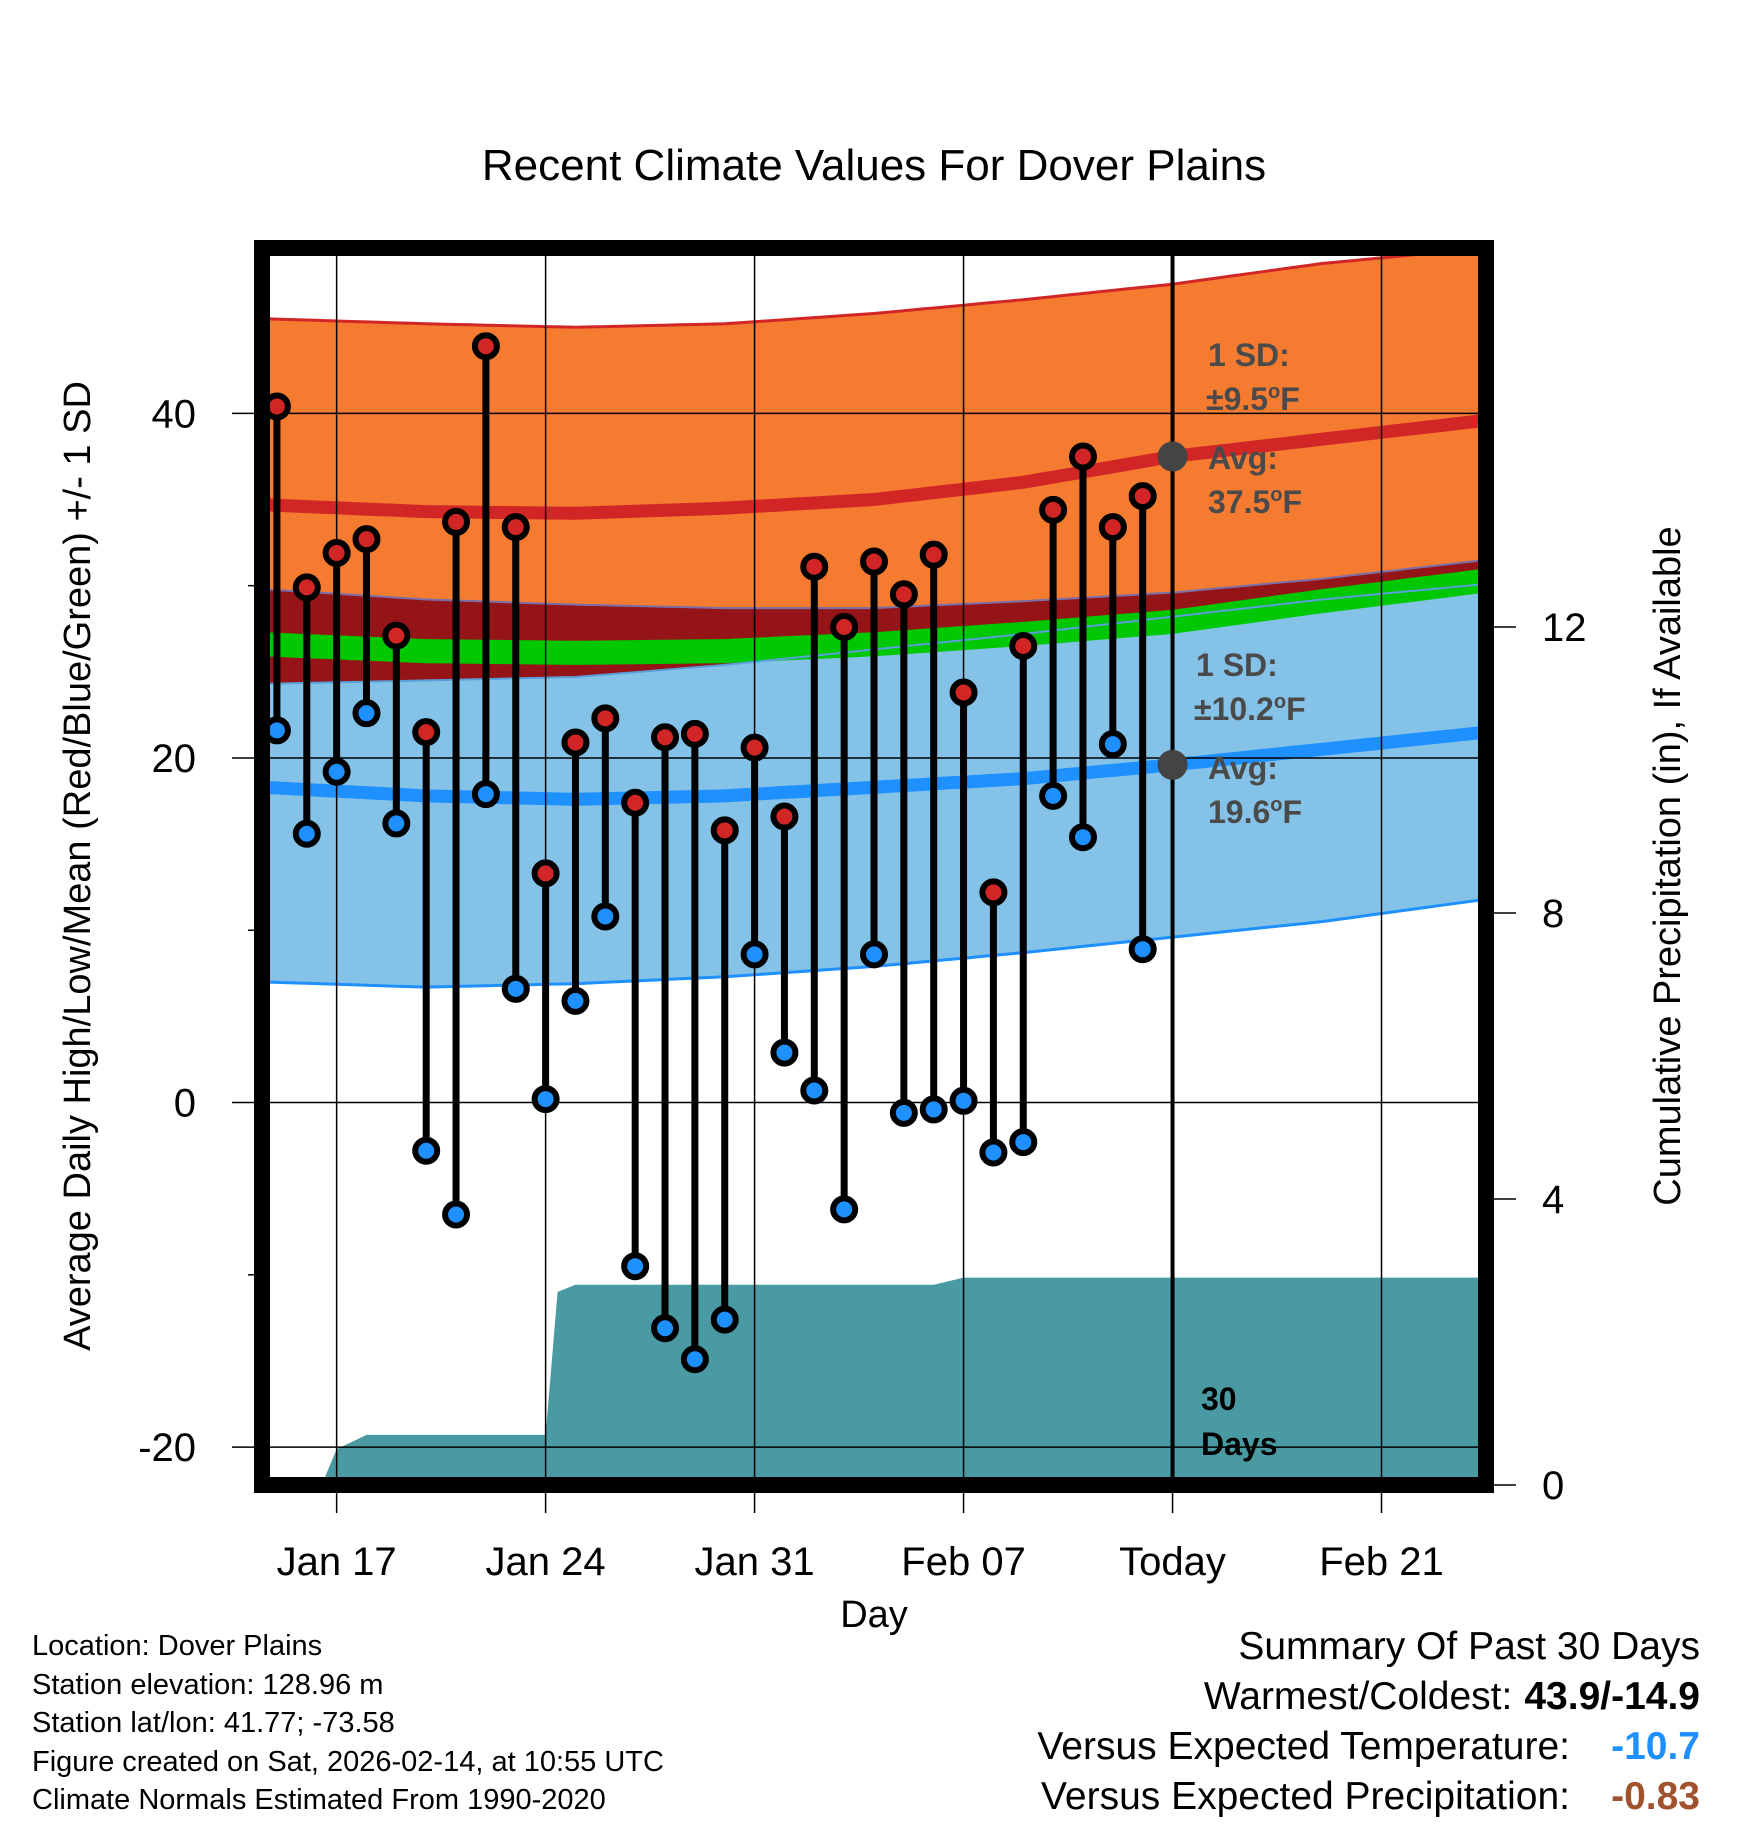 This screenshot has height=1828, width=1748. Describe the element at coordinates (963, 1562) in the screenshot. I see `x-tick-label: Feb 07` at that location.